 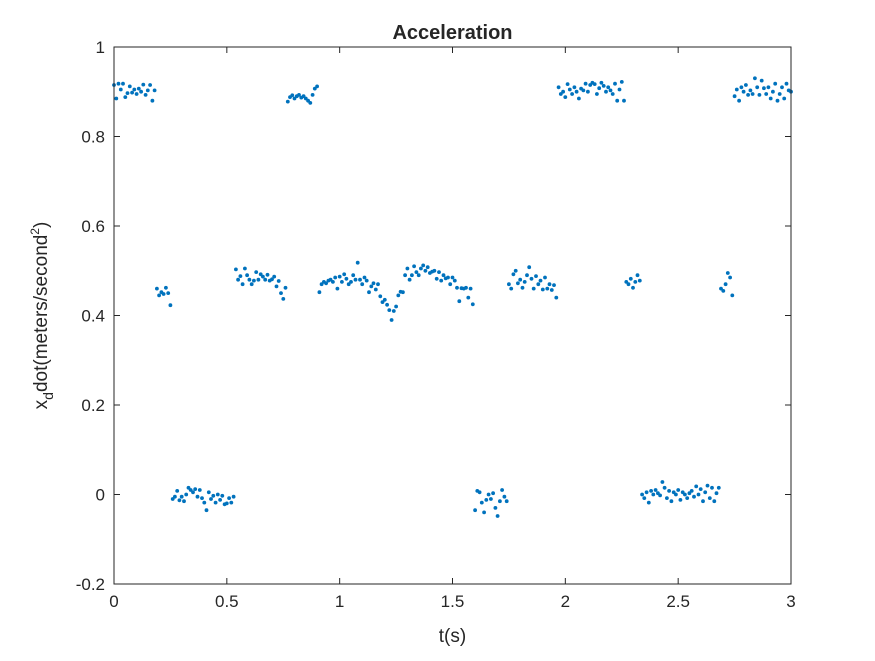 I want to click on y-axis-label-suffix: ), so click(x=41, y=225).